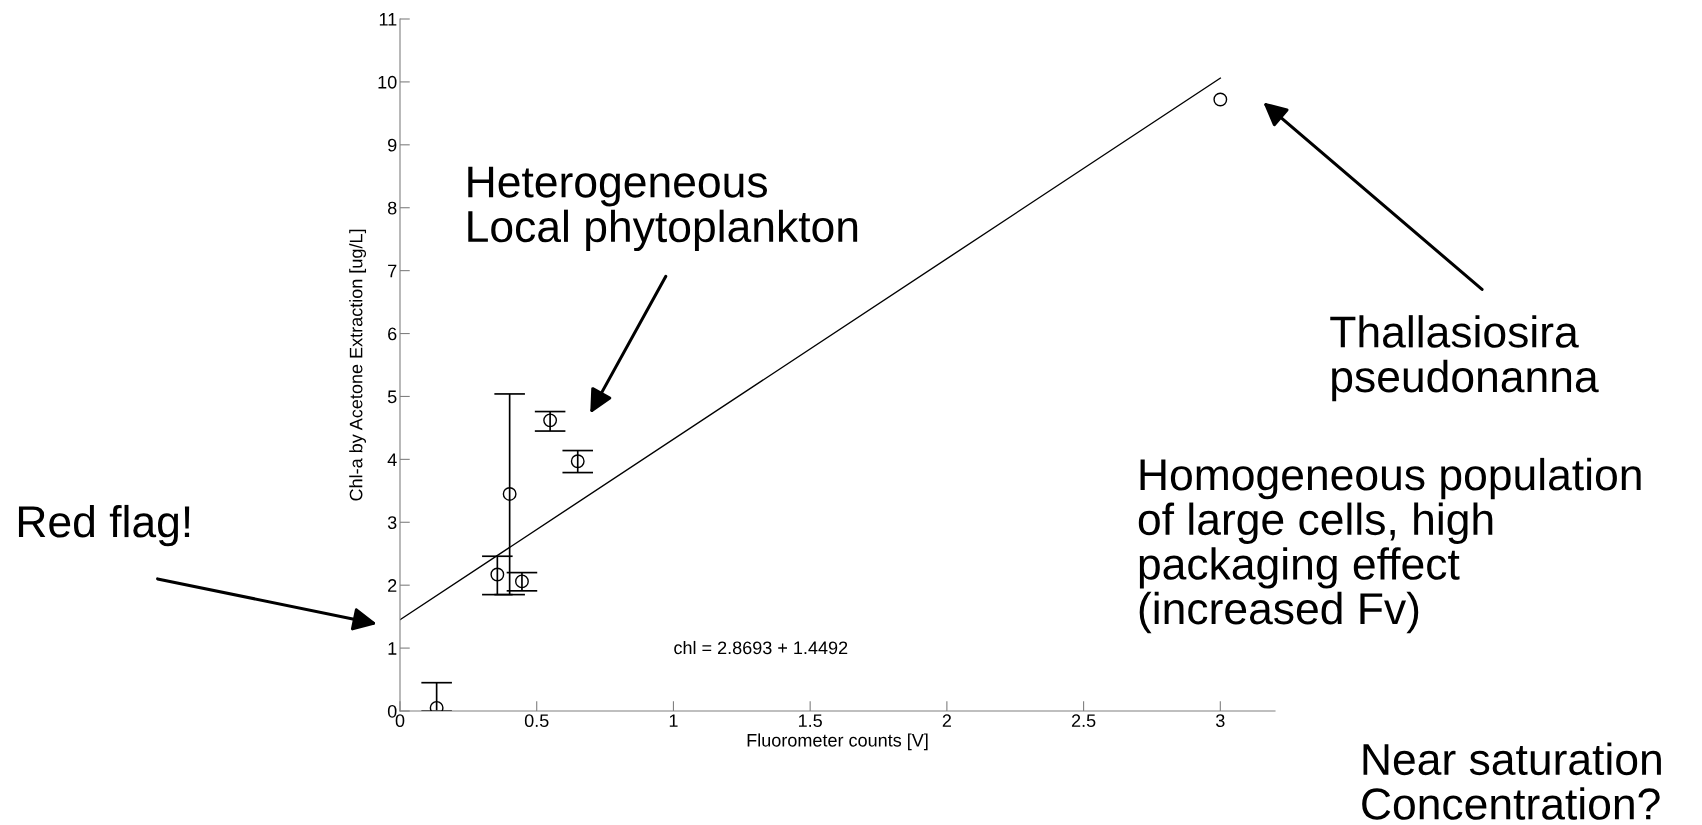 This screenshot has height=825, width=1702. Describe the element at coordinates (673, 720) in the screenshot. I see `x-tick-label: 1` at that location.